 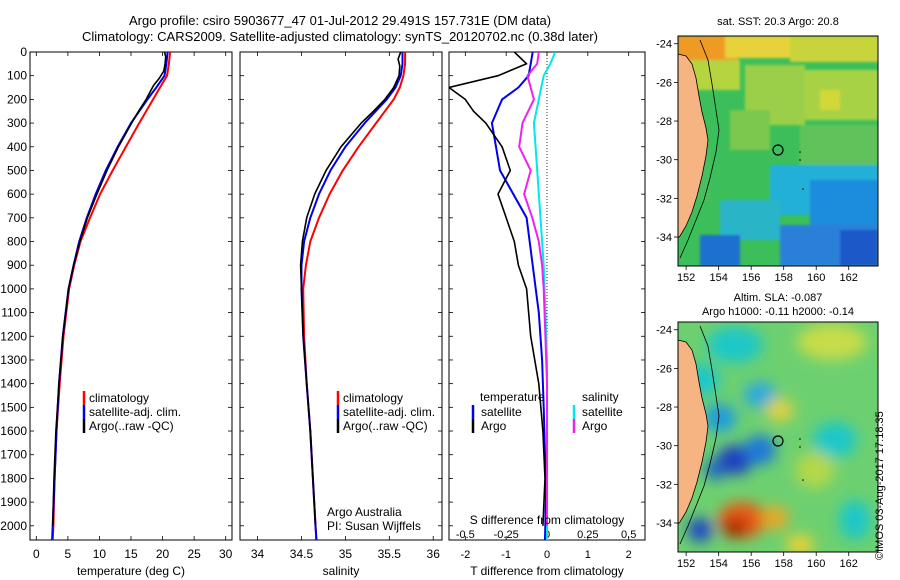 What do you see at coordinates (13, 360) in the screenshot?
I see `depth-tick-label: 1300` at bounding box center [13, 360].